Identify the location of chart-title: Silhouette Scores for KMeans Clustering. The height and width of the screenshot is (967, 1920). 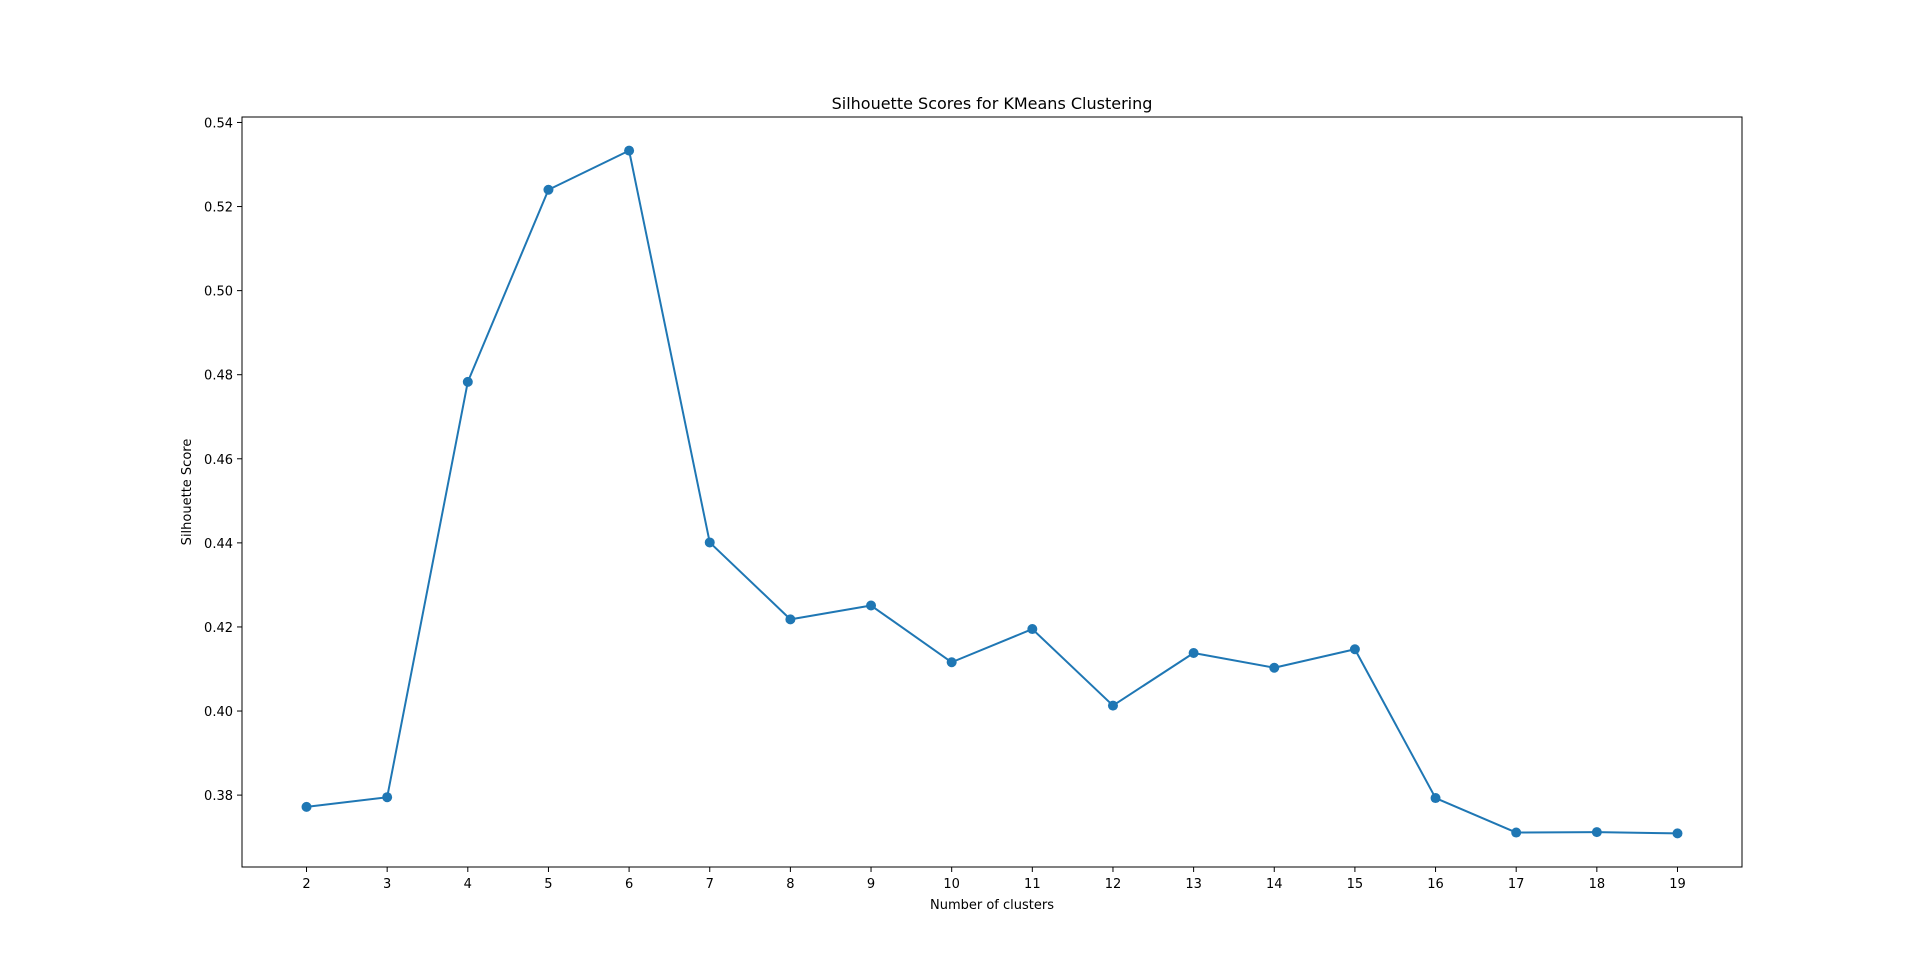
(992, 103).